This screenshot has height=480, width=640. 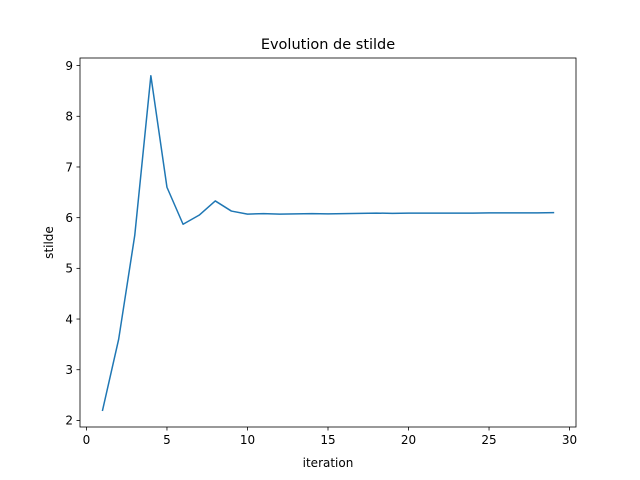 I want to click on x-tick-label: 30, so click(x=569, y=440).